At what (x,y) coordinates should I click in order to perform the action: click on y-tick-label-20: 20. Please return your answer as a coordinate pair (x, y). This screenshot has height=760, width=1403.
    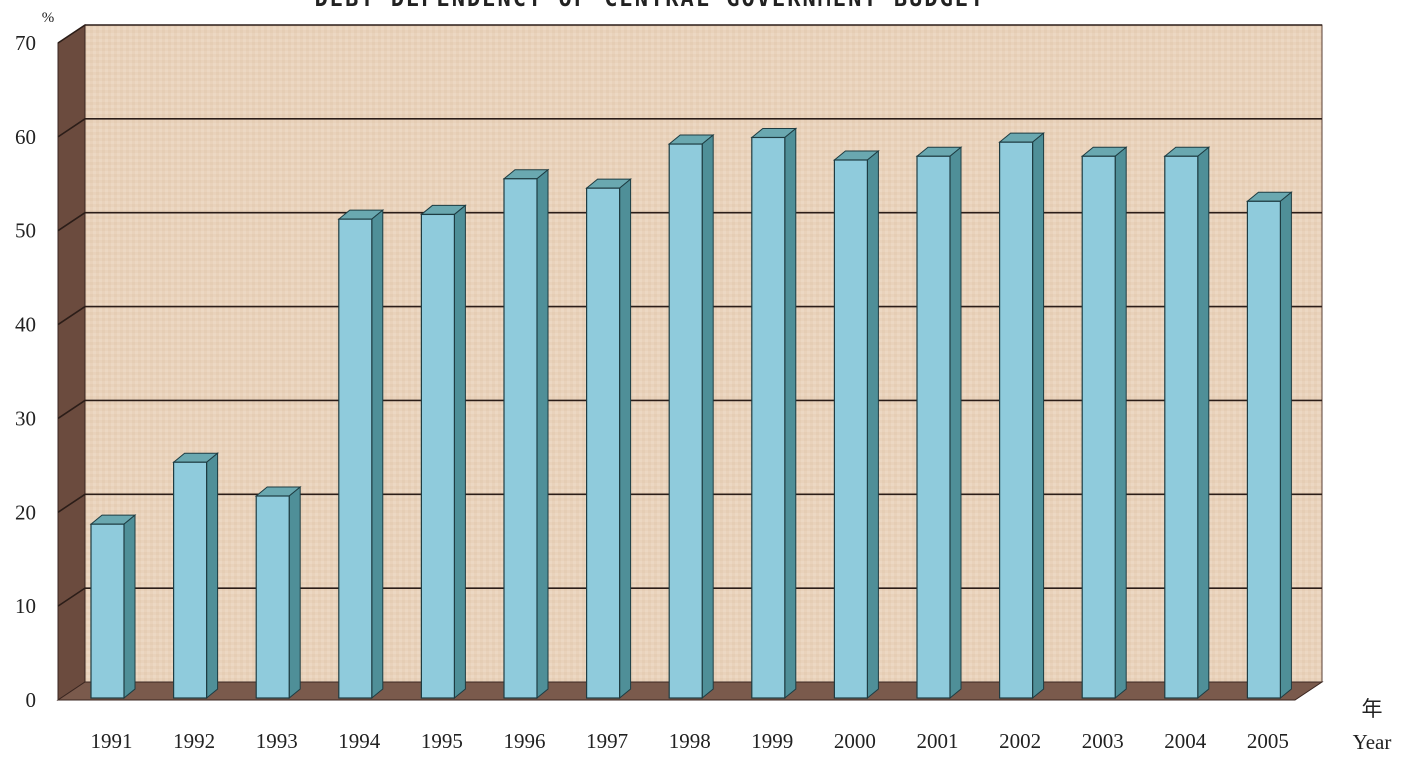
    Looking at the image, I should click on (25, 512).